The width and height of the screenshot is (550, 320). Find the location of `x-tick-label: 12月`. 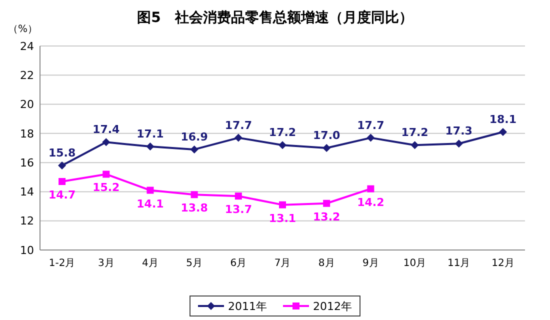

x-tick-label: 12月 is located at coordinates (503, 263).